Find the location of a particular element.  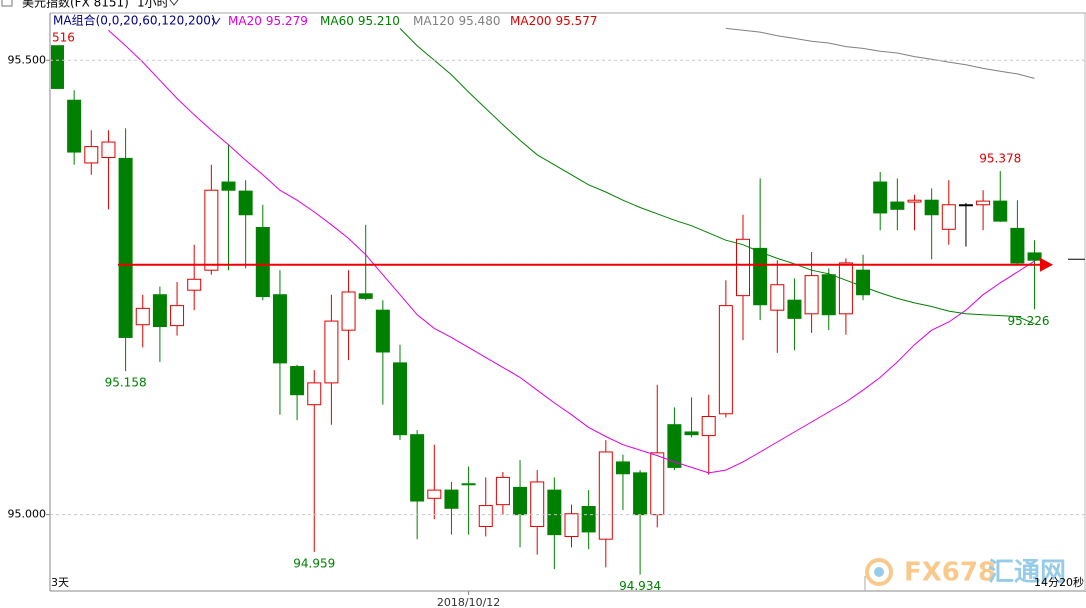

watermark-brand: FX678 is located at coordinates (950, 573).